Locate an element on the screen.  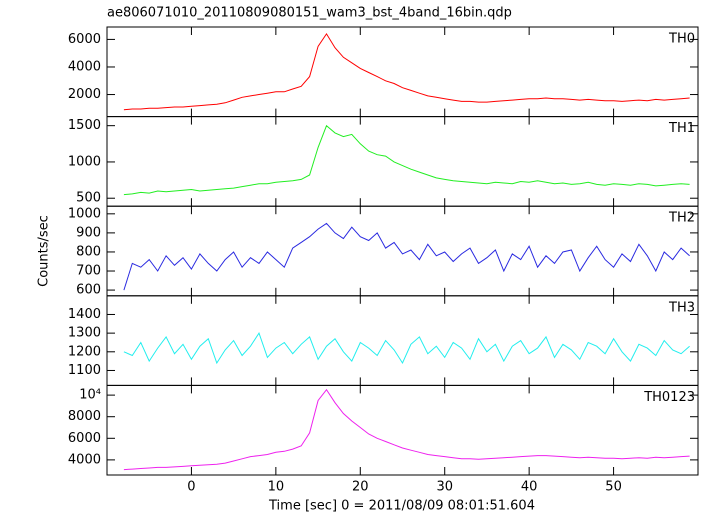
y-tick-label: 1500 is located at coordinates (84, 125).